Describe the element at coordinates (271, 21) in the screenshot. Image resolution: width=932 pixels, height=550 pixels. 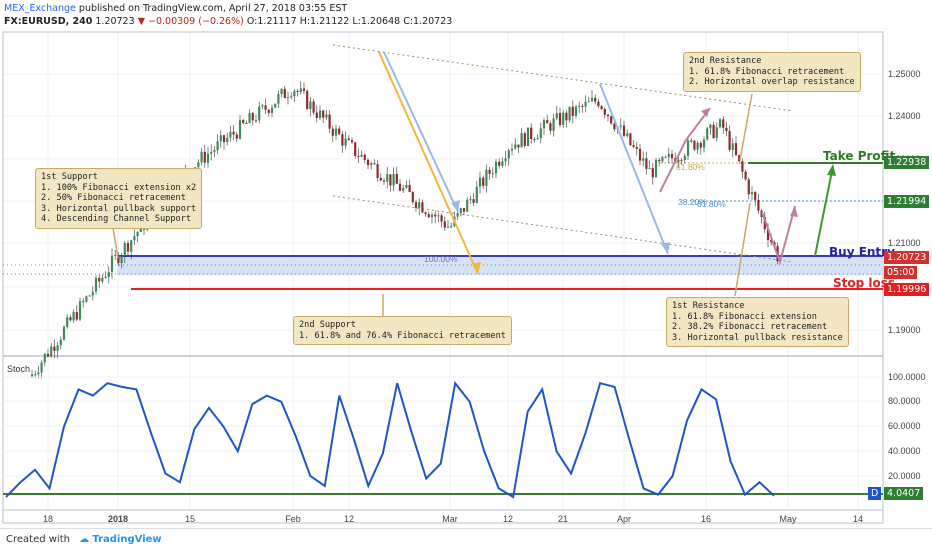
I see `ohlc-open: O:1.21117` at that location.